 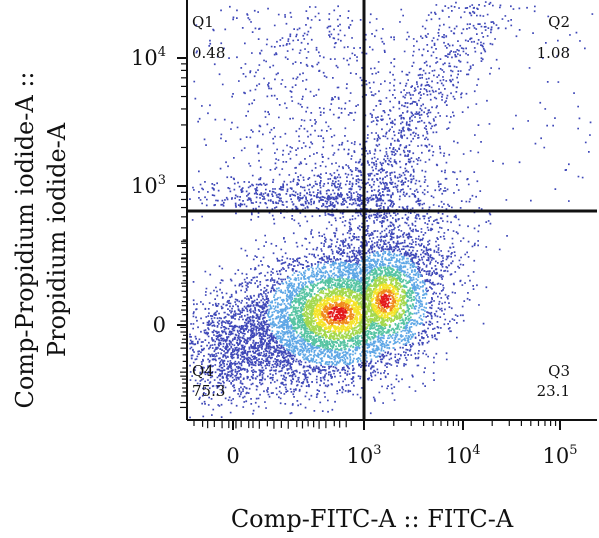 I want to click on q3-value: 23.1, so click(x=553, y=391).